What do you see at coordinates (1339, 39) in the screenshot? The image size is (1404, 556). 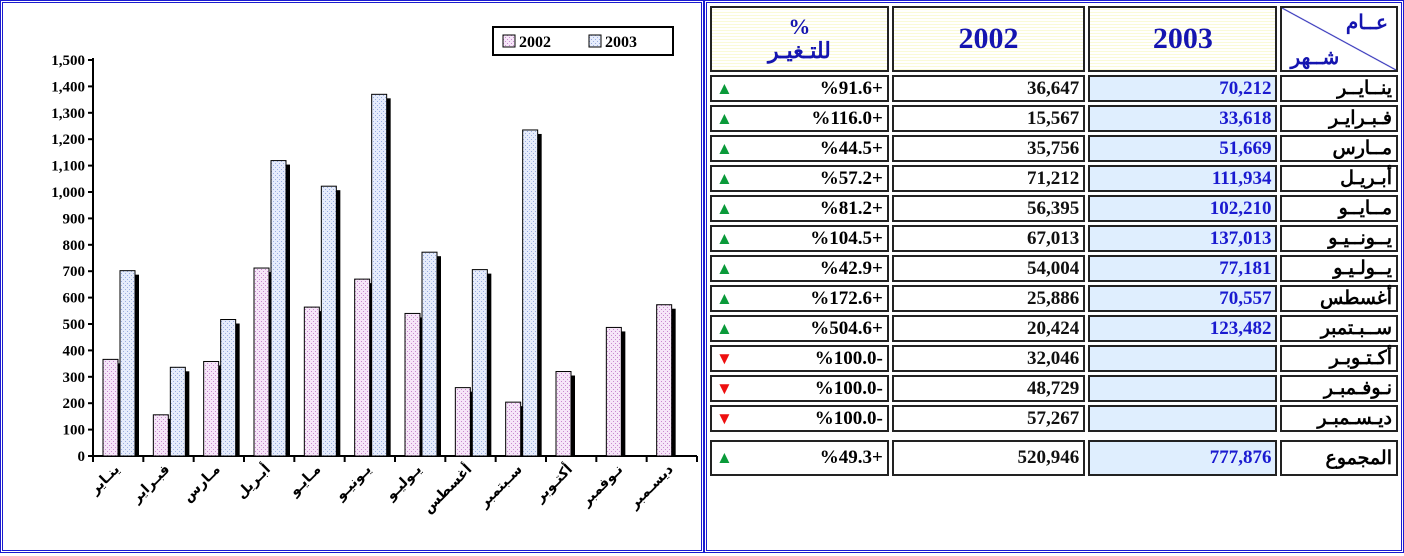 I see `header-corner: عــام شــهر` at bounding box center [1339, 39].